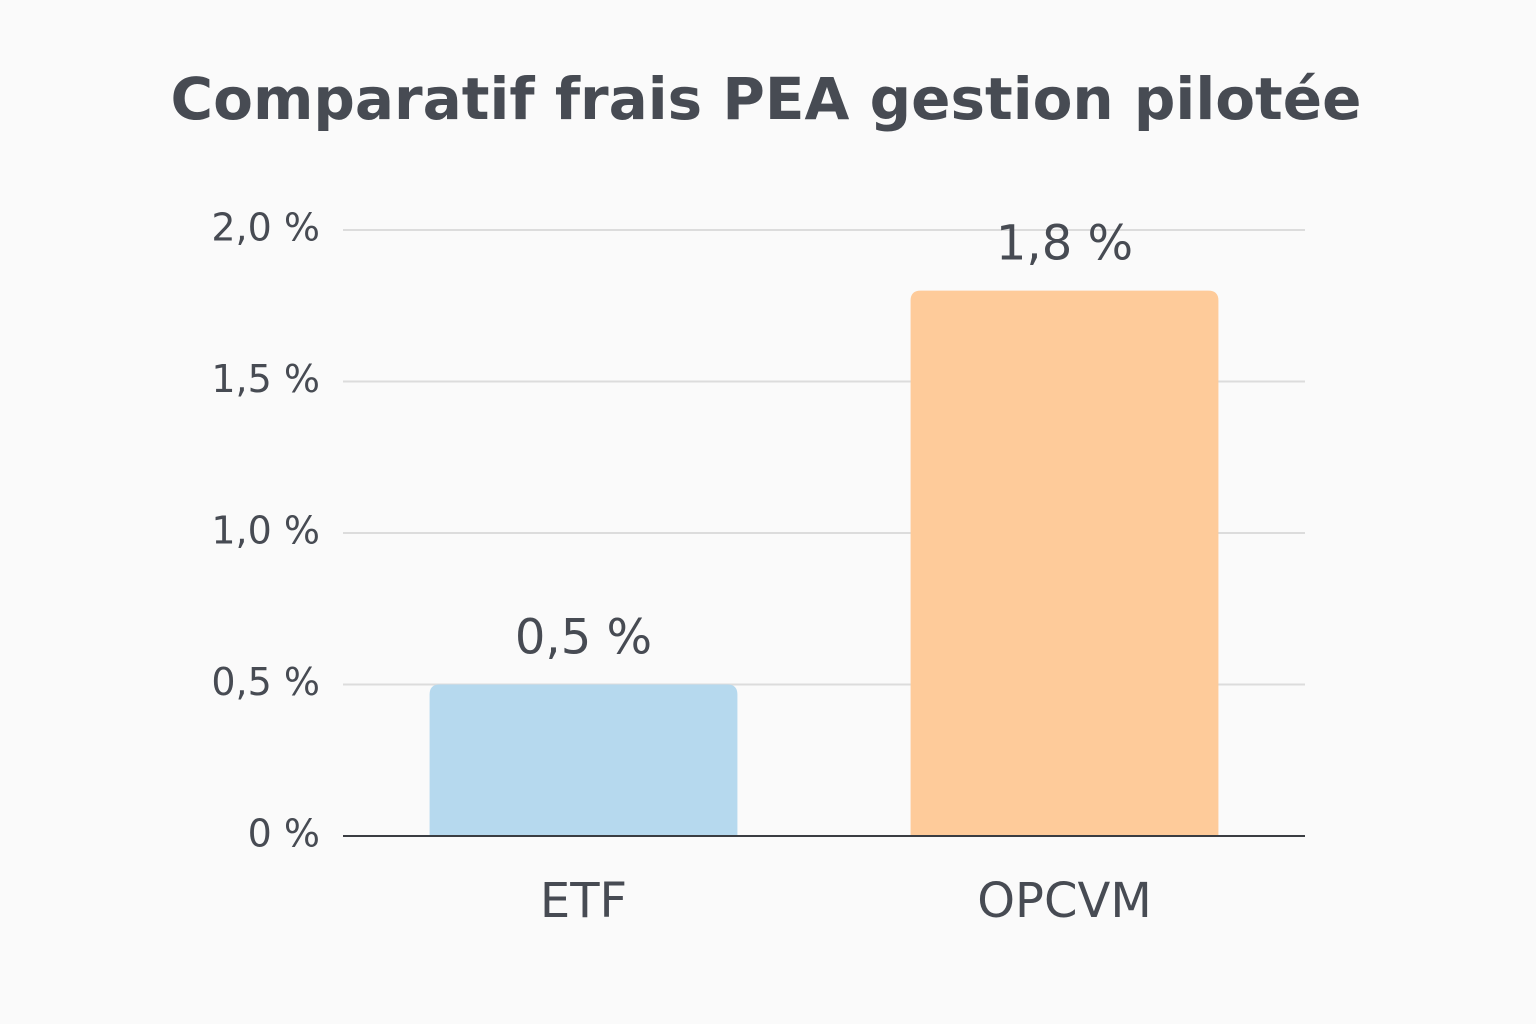 This screenshot has height=1024, width=1536. Describe the element at coordinates (1064, 901) in the screenshot. I see `x-tick-label: OPCVM` at that location.